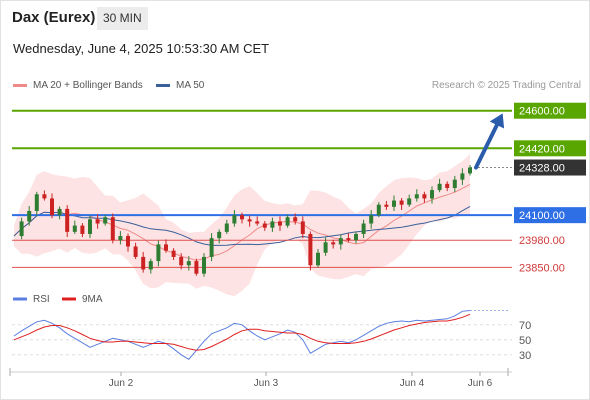 The image size is (590, 400). I want to click on level-label-24328.00: 24328.00, so click(542, 169).